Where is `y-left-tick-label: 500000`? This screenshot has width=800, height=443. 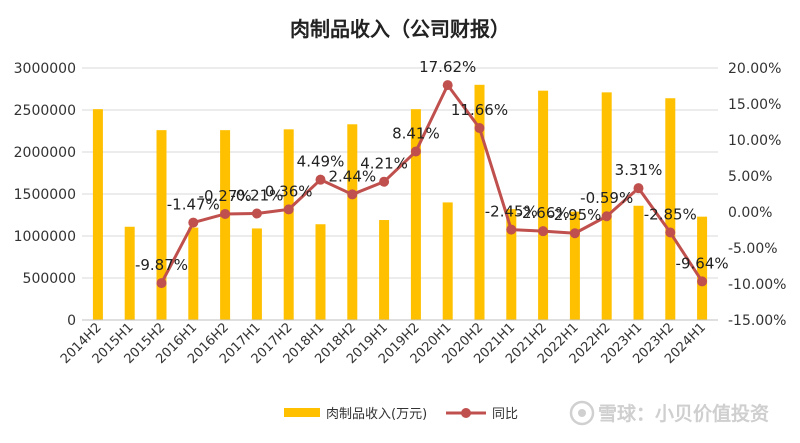 y-left-tick-label: 500000 is located at coordinates (49, 279).